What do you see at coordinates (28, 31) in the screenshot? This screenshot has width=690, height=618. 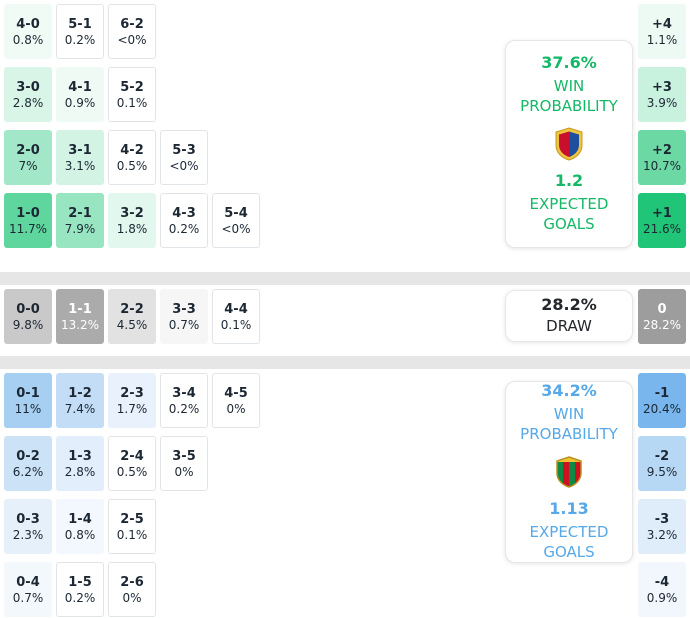 I see `score-cell-4-0: 4-0 0.8%` at bounding box center [28, 31].